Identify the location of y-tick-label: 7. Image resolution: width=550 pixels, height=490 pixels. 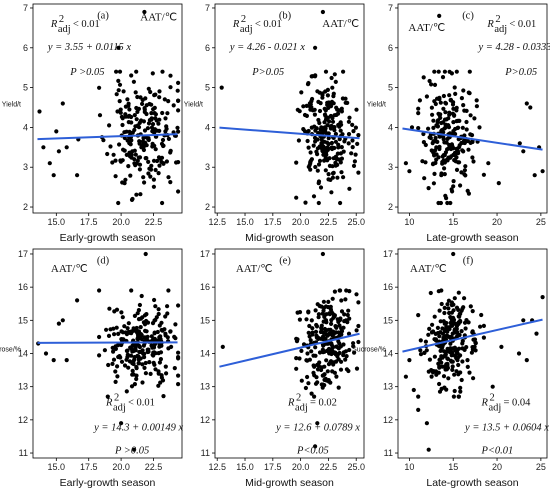
(390, 8).